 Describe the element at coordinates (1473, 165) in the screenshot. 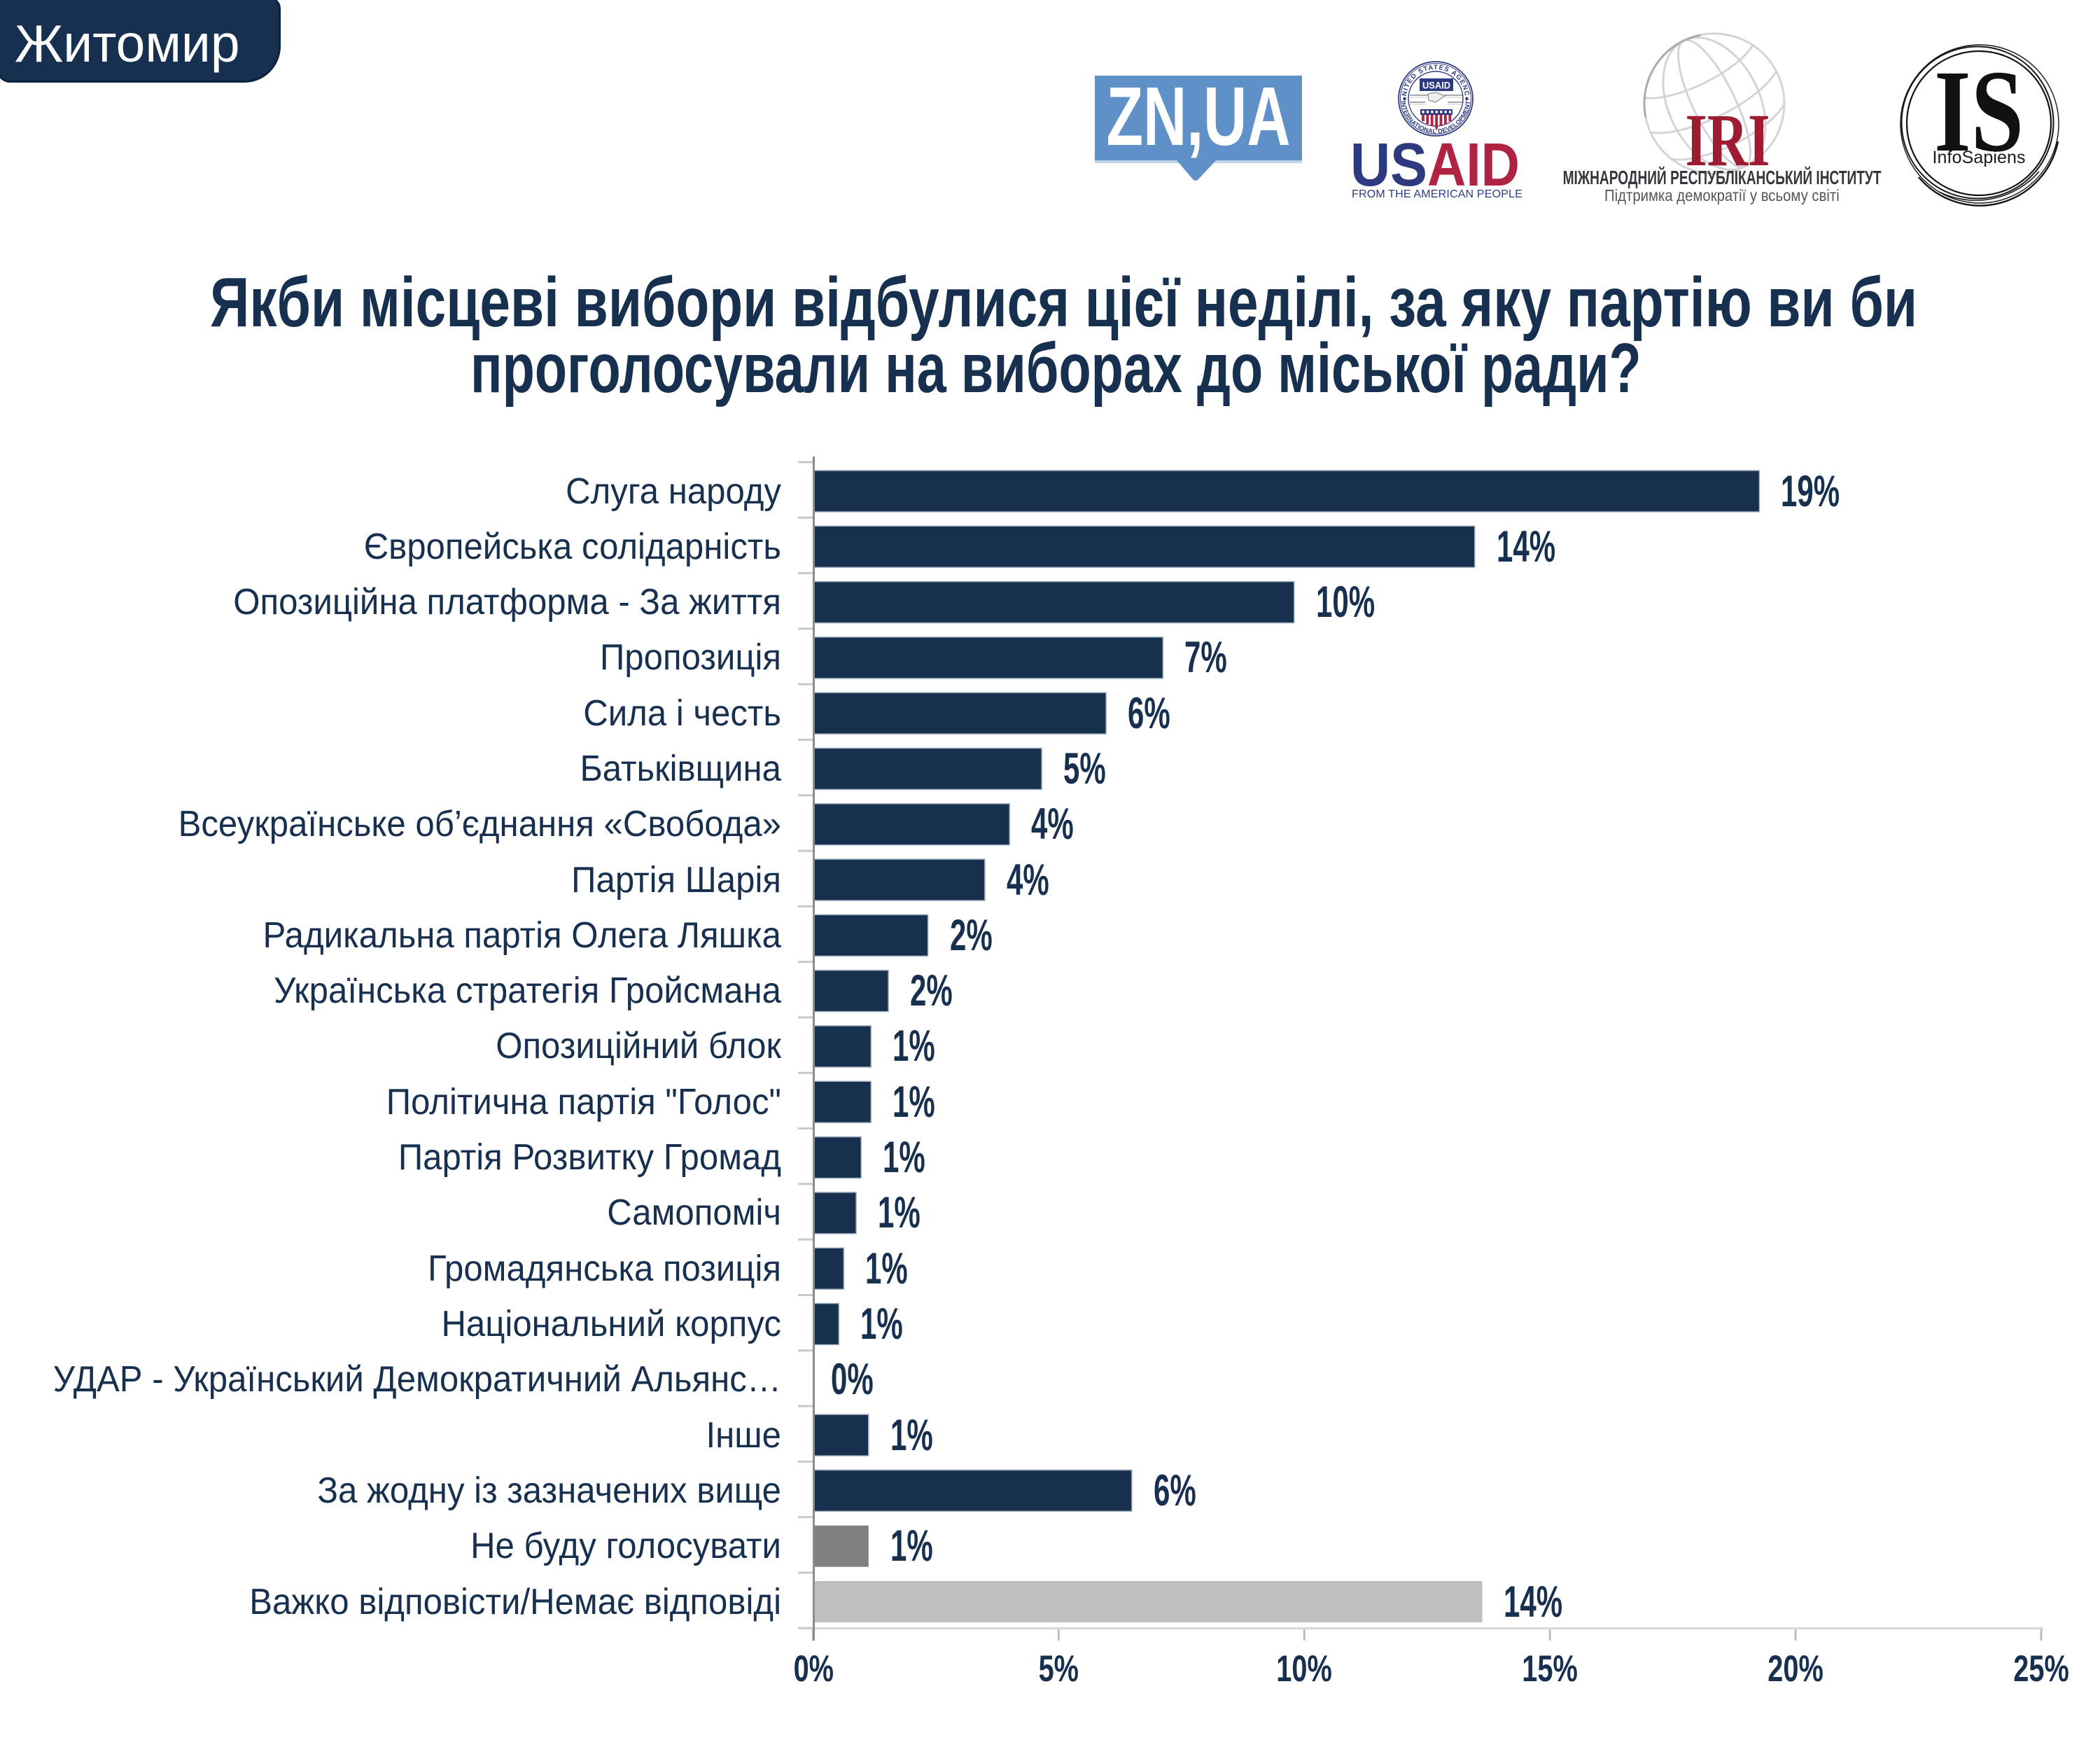

I see `svg-text: AID` at that location.